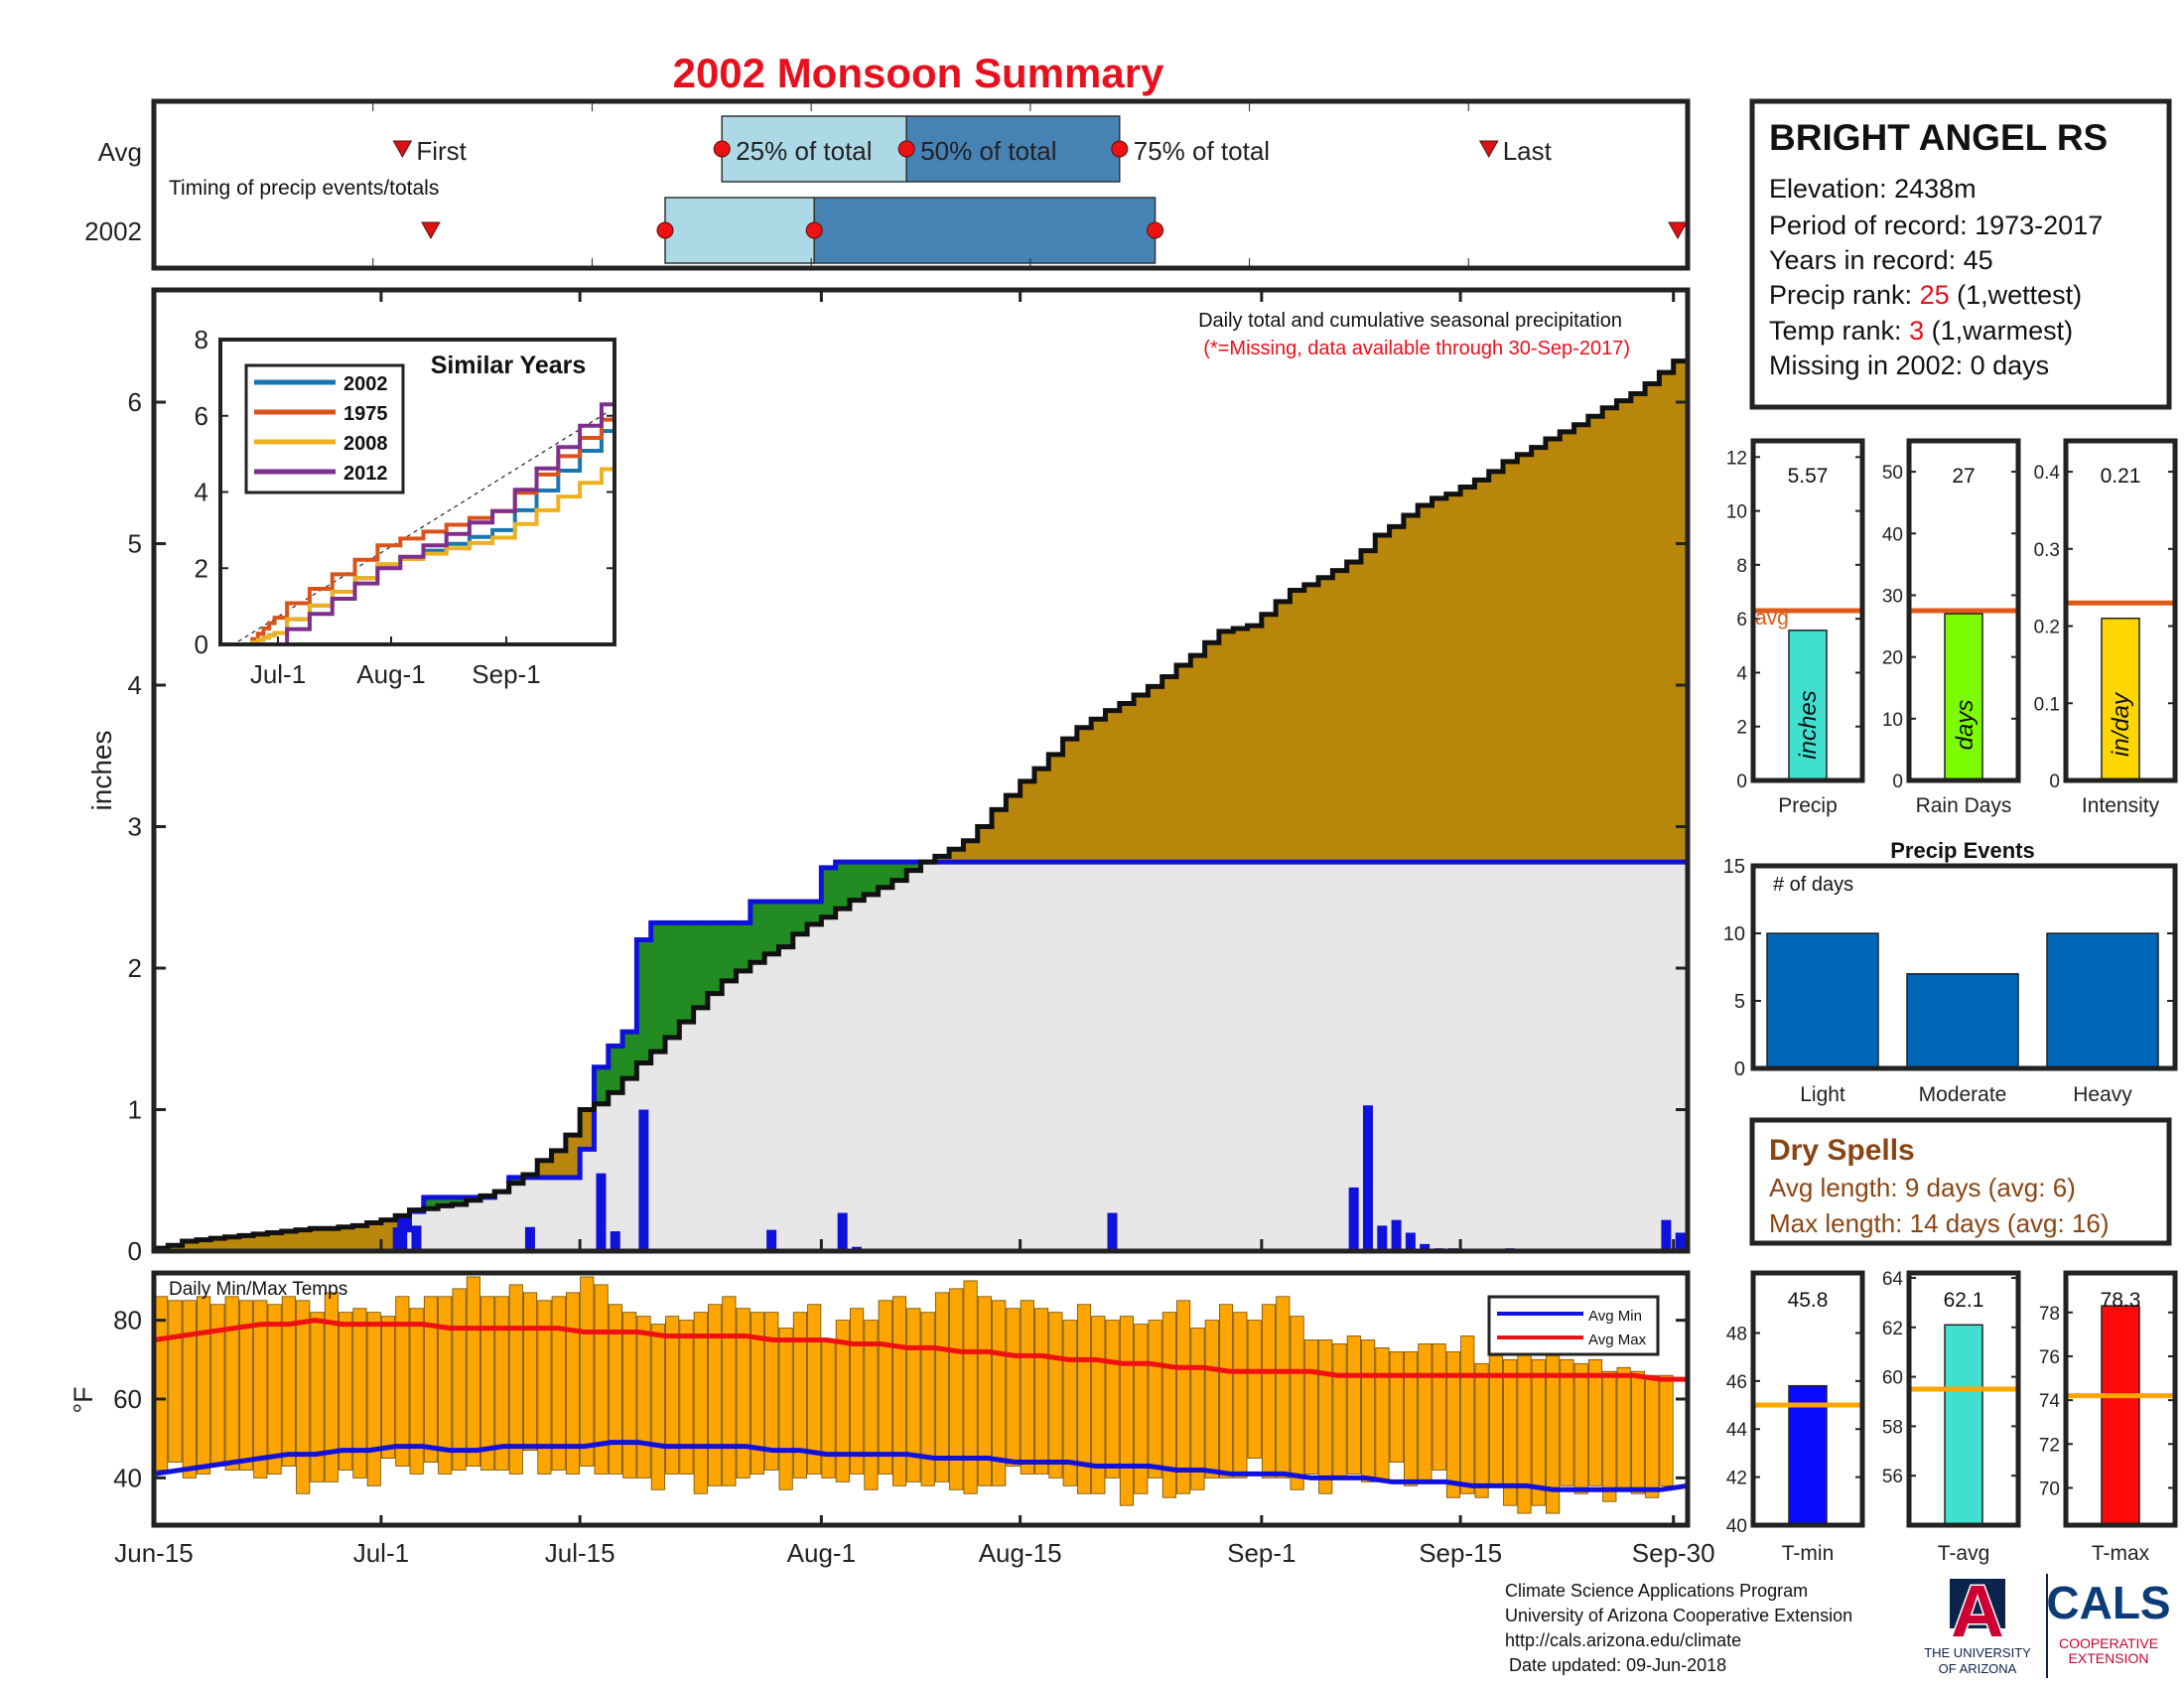  What do you see at coordinates (1736, 458) in the screenshot?
I see `precip-tick-label: 12` at bounding box center [1736, 458].